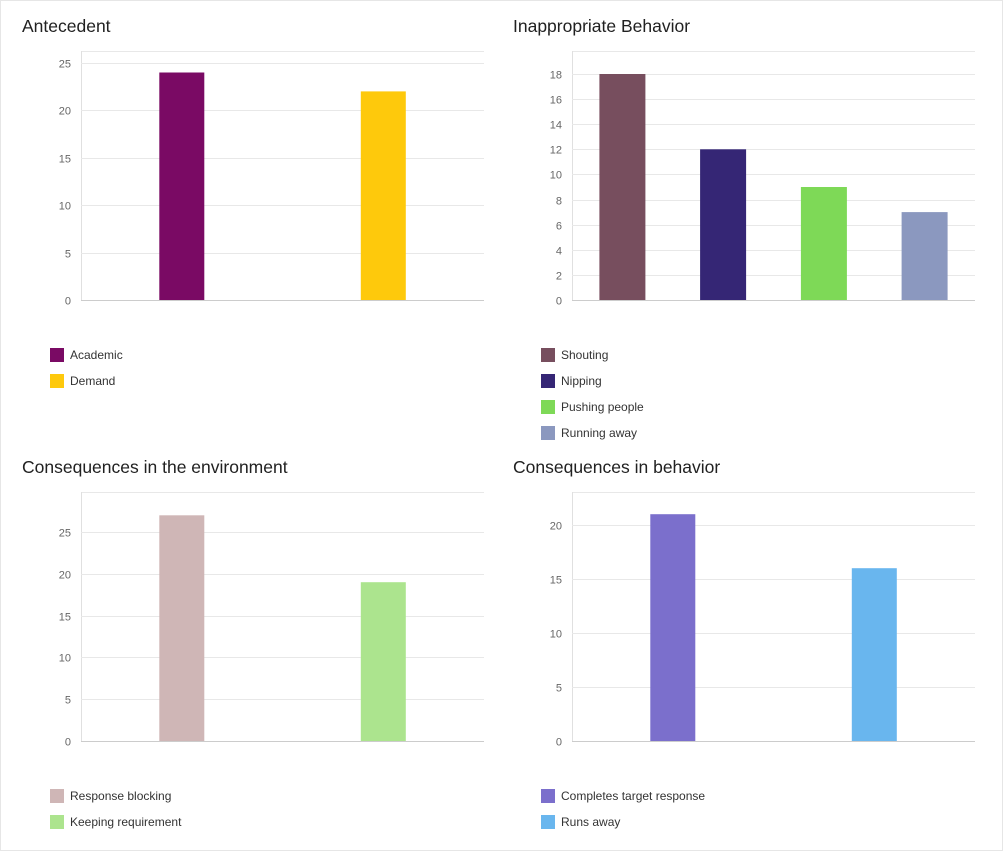 This screenshot has width=1003, height=851. Describe the element at coordinates (96, 355) in the screenshot. I see `legend-label: Academic` at that location.